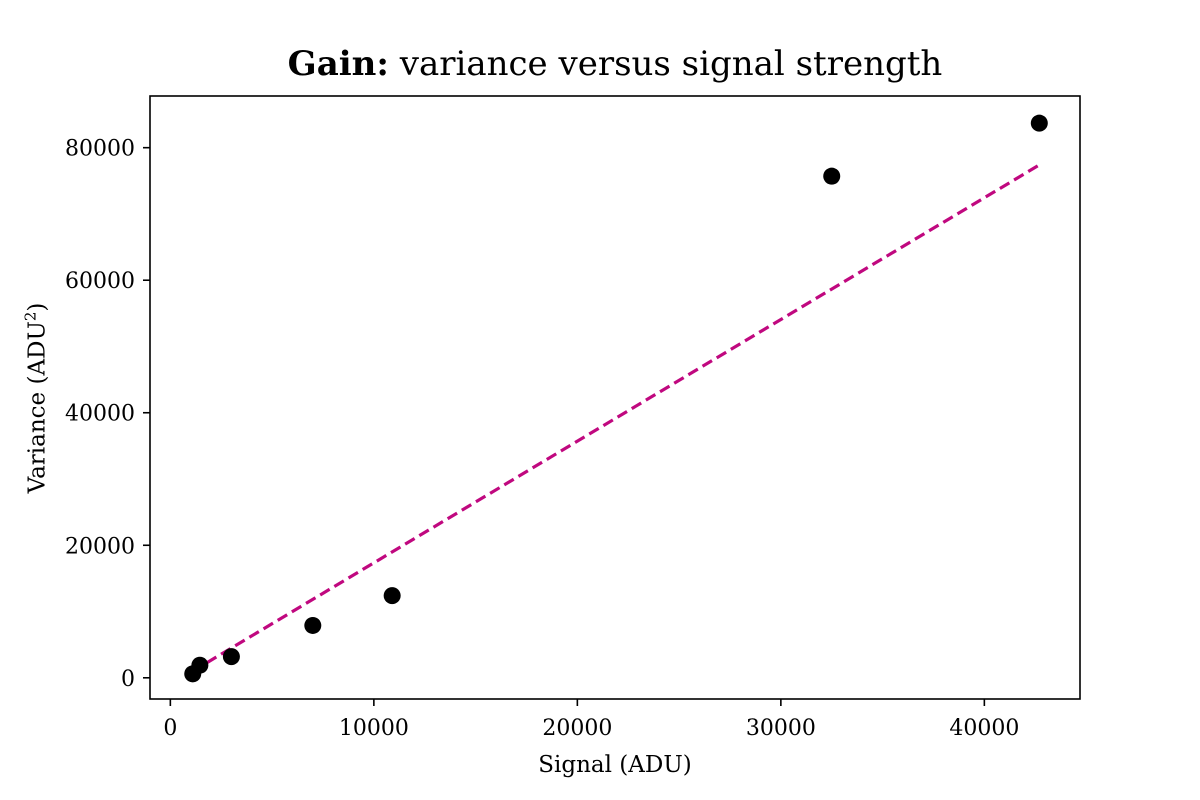  I want to click on y-tick-label: 0, so click(128, 679).